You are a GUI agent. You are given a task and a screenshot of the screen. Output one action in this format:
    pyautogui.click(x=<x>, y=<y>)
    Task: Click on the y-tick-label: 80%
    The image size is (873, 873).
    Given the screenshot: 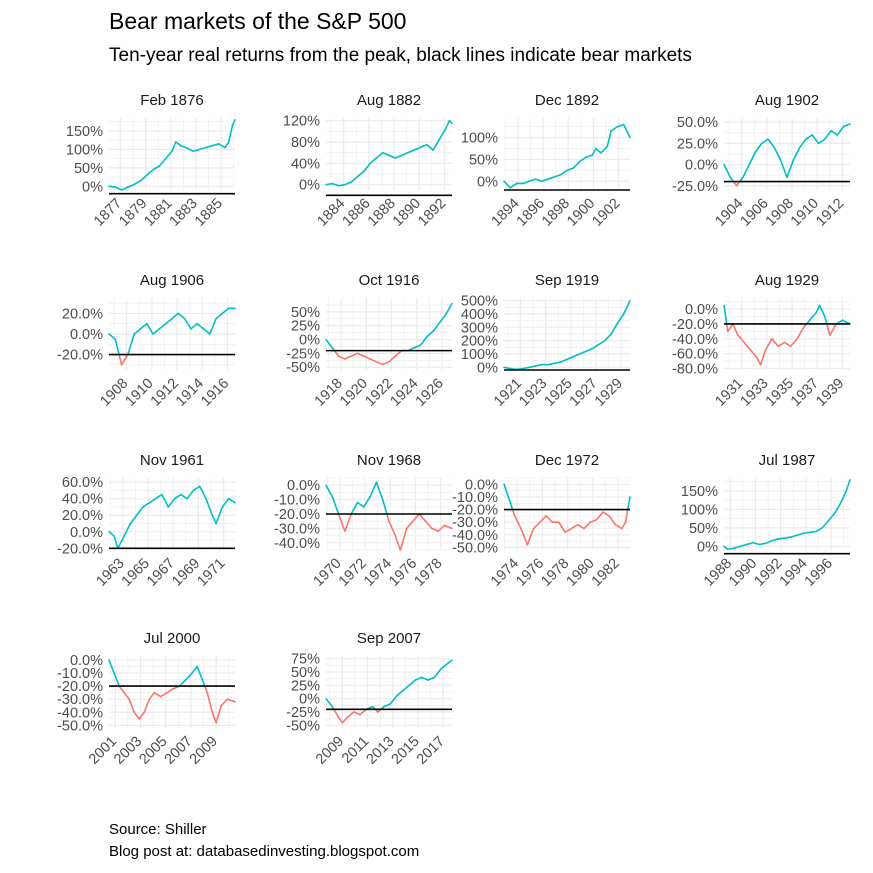 What is the action you would take?
    pyautogui.click(x=305, y=143)
    